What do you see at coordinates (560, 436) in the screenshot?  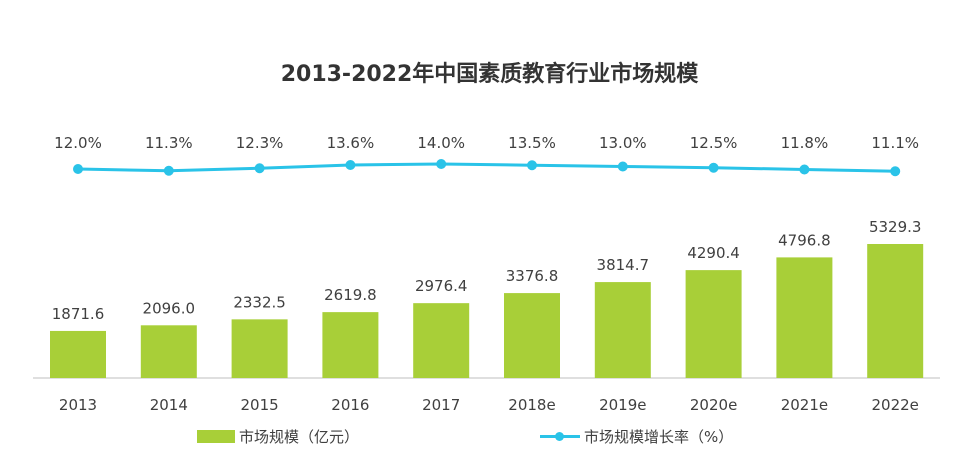 I see `legend-line-swatch-icon` at bounding box center [560, 436].